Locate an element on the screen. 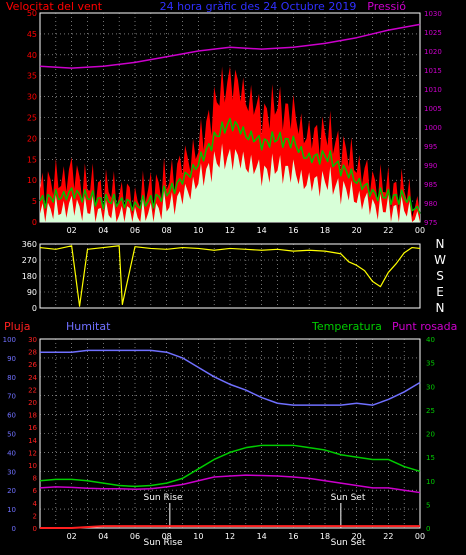  pressure-y-tick-1030: 1030 is located at coordinates (433, 14).